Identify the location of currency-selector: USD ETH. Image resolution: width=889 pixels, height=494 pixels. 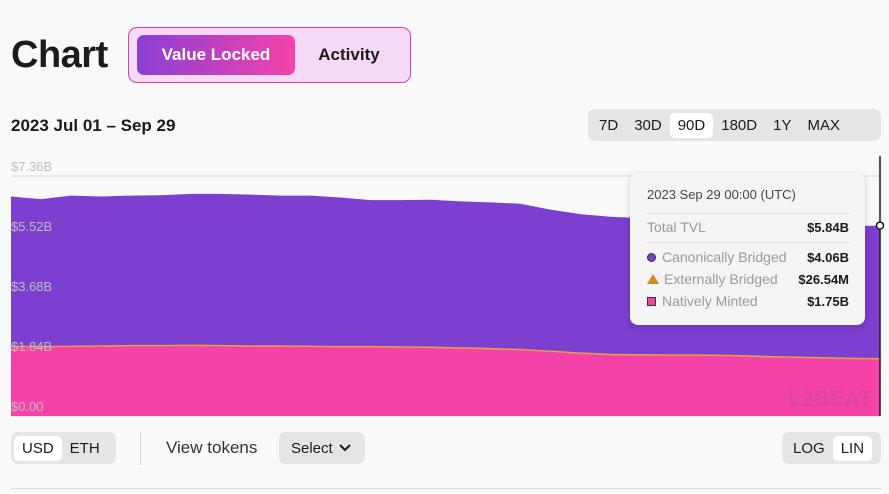
(63, 448).